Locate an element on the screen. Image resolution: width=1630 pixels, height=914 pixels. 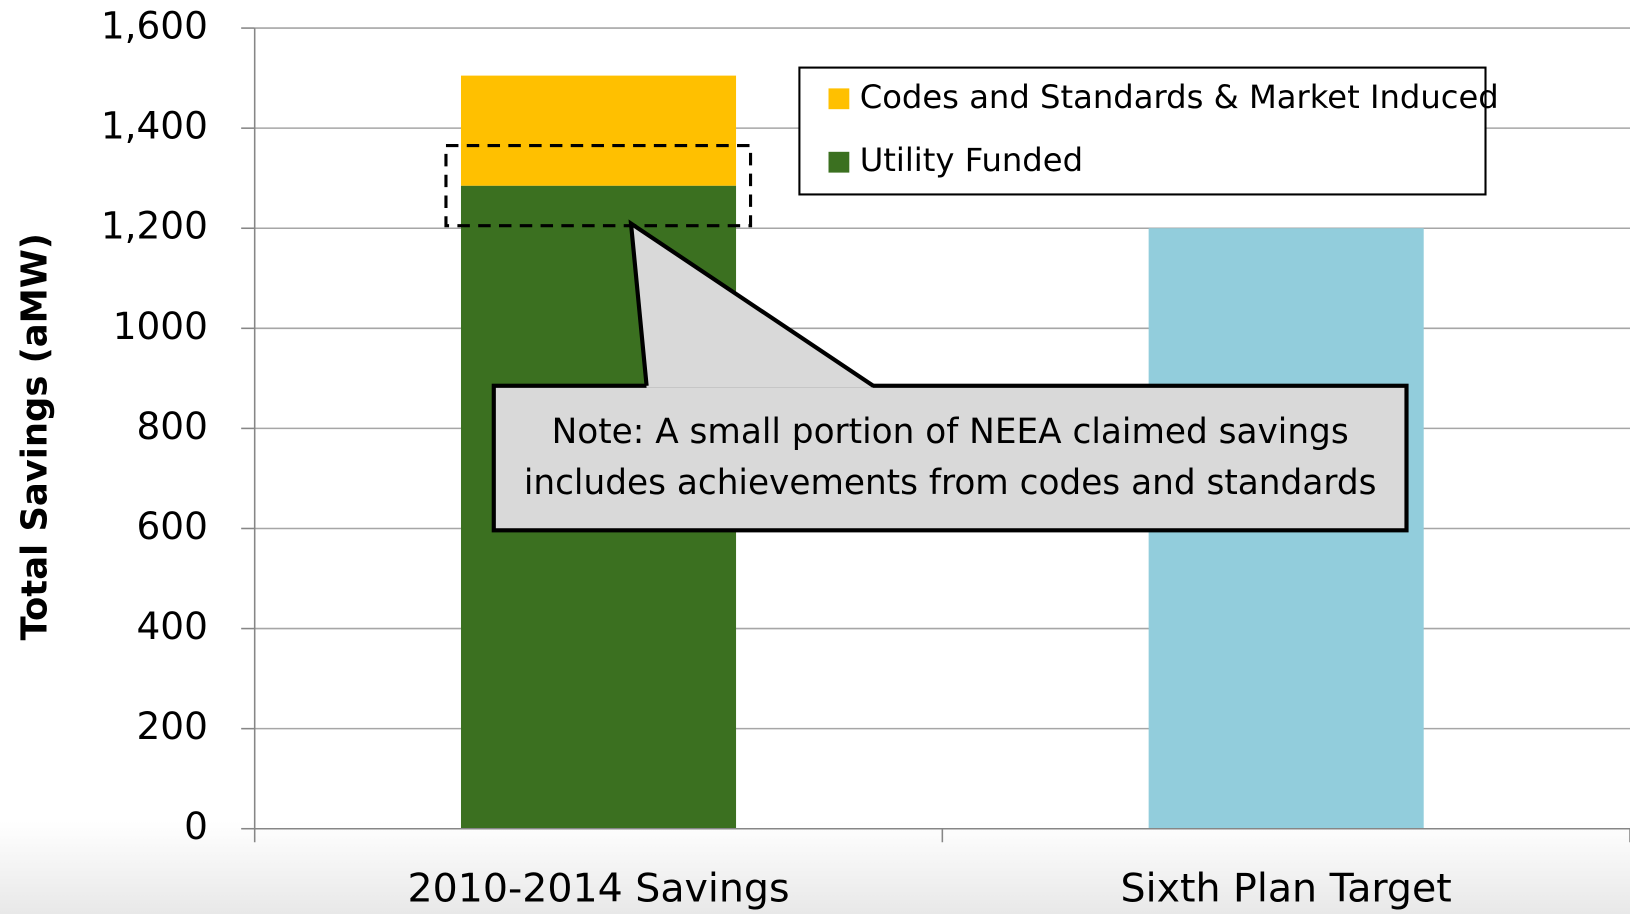
y-tick-label: 200 is located at coordinates (172, 726).